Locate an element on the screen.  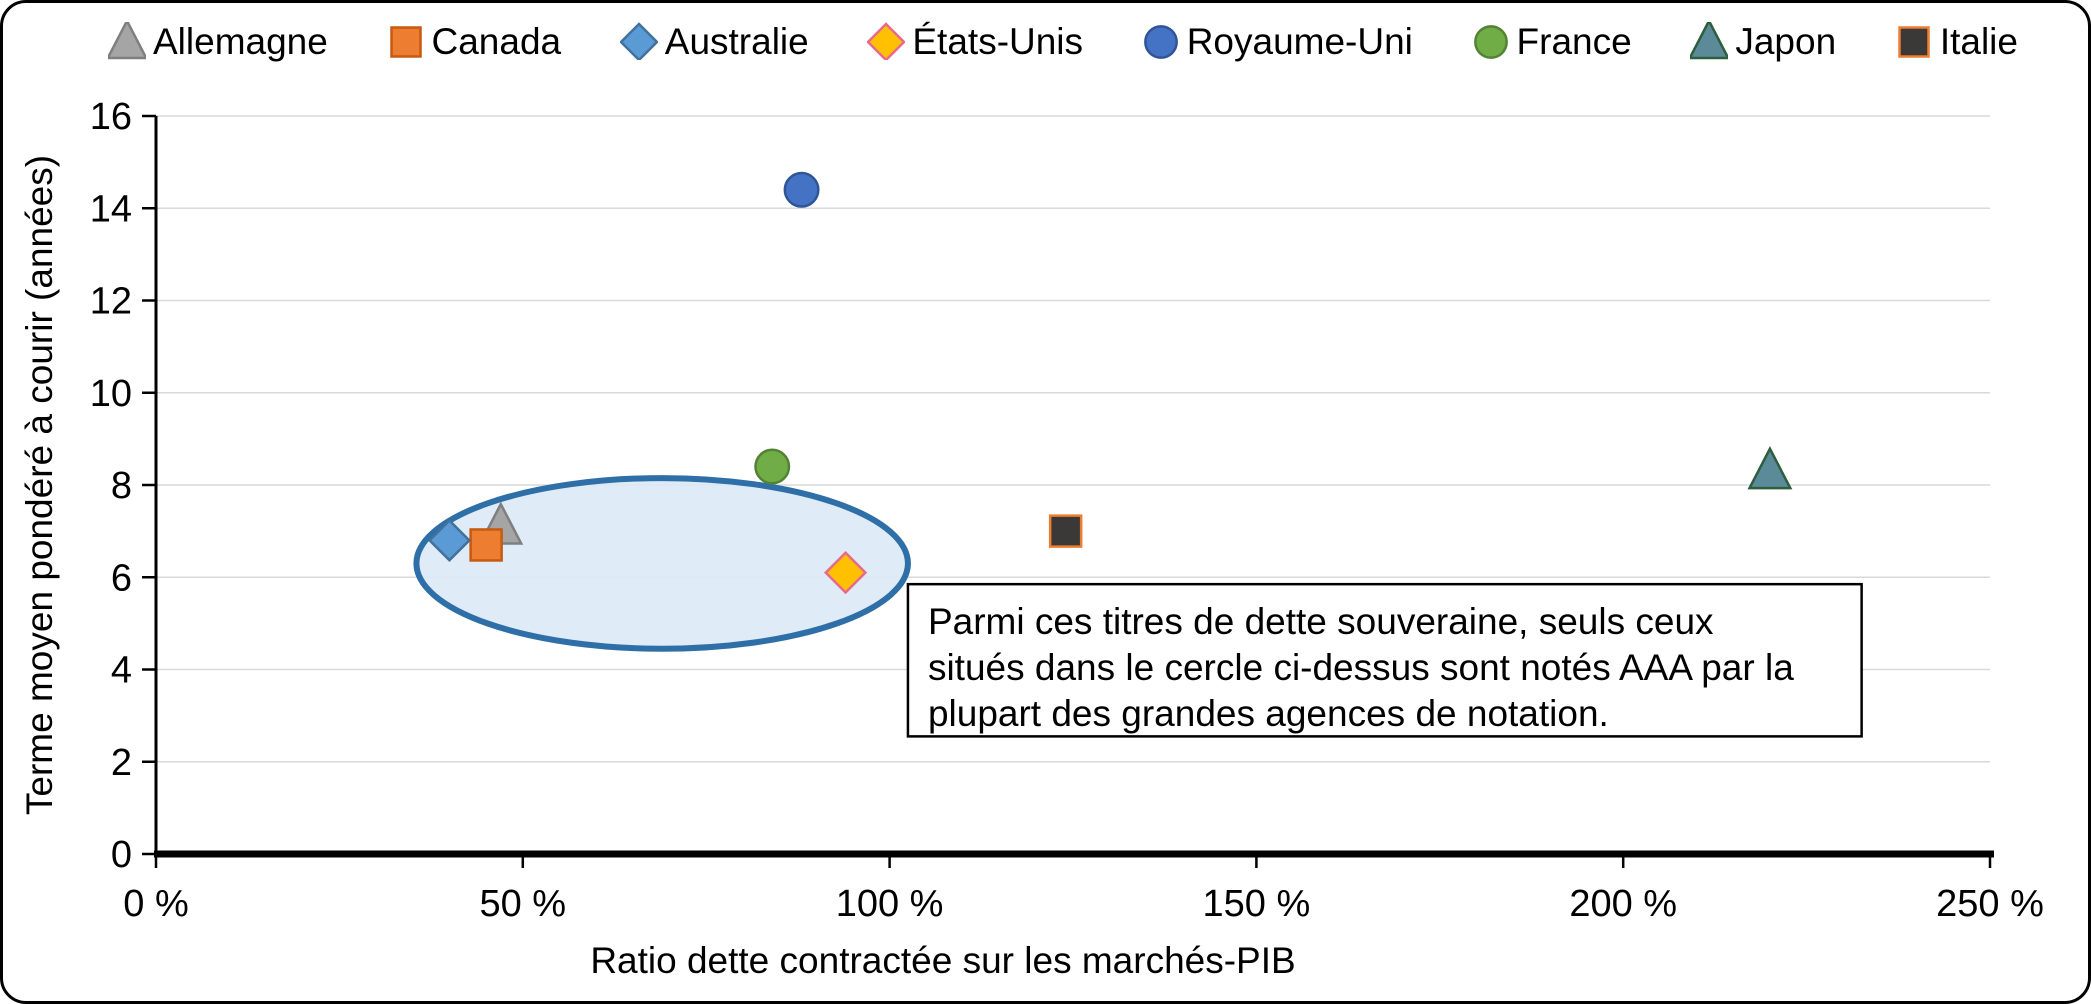
data-point-australie is located at coordinates (449, 540).